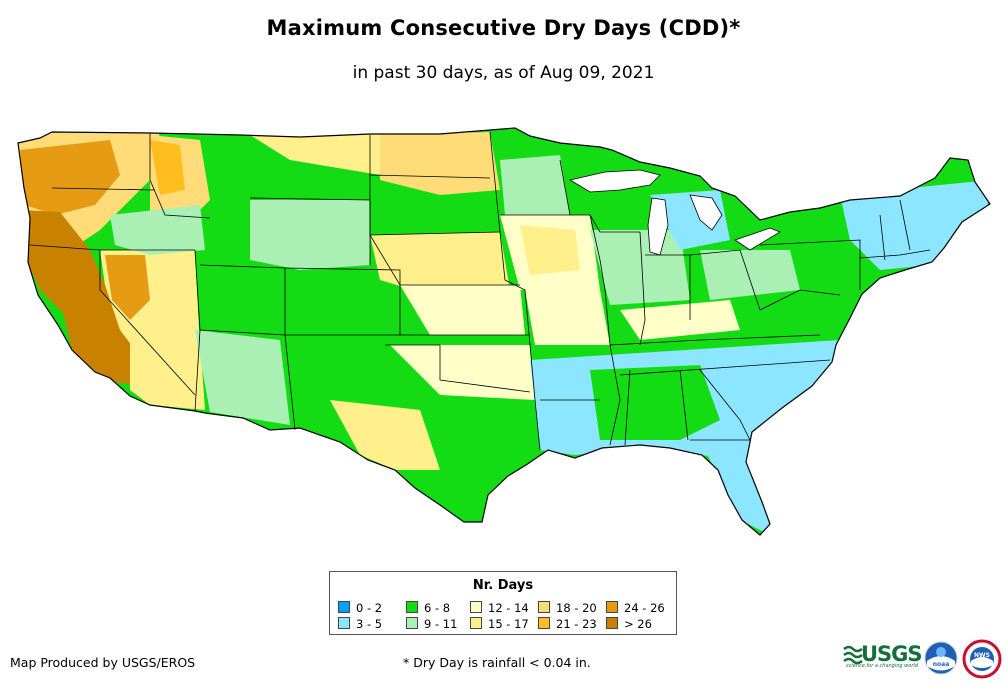 The height and width of the screenshot is (691, 1007). I want to click on dry-region-arizona-west, so click(167, 375).